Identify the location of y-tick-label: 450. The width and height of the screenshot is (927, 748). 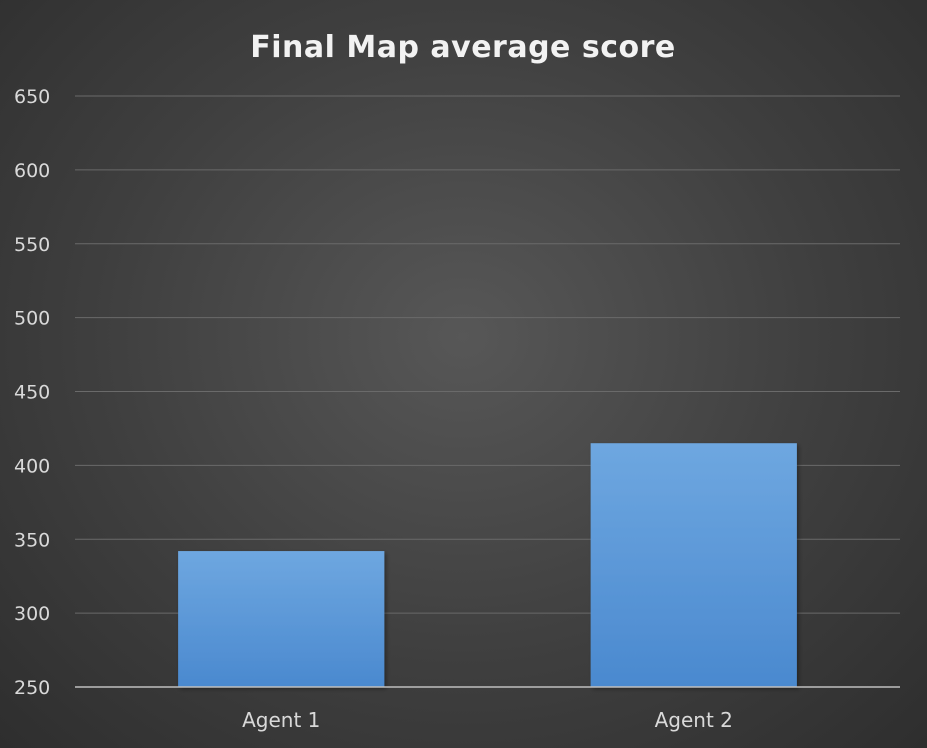
(32, 393).